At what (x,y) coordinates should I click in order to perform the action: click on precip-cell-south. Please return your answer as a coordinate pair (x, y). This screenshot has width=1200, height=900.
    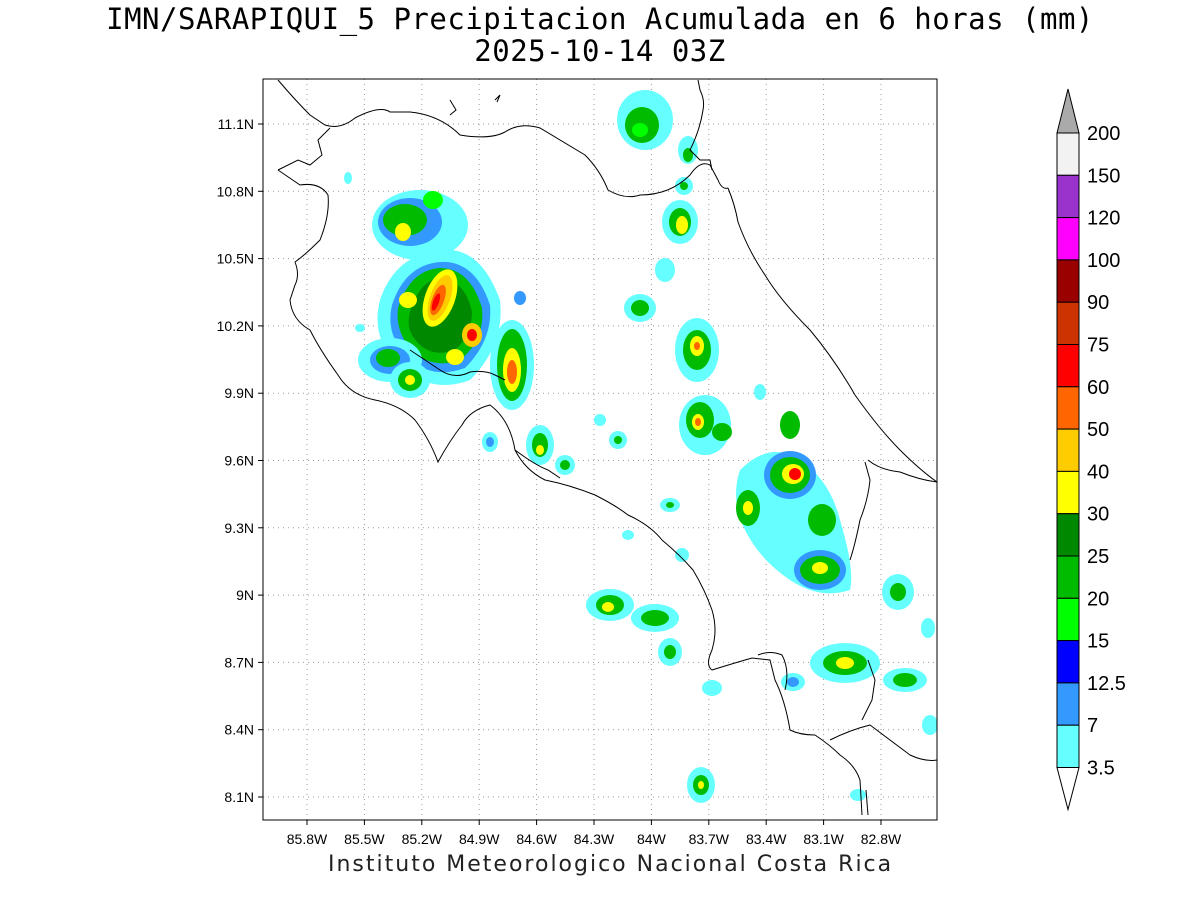
    Looking at the image, I should click on (761, 688).